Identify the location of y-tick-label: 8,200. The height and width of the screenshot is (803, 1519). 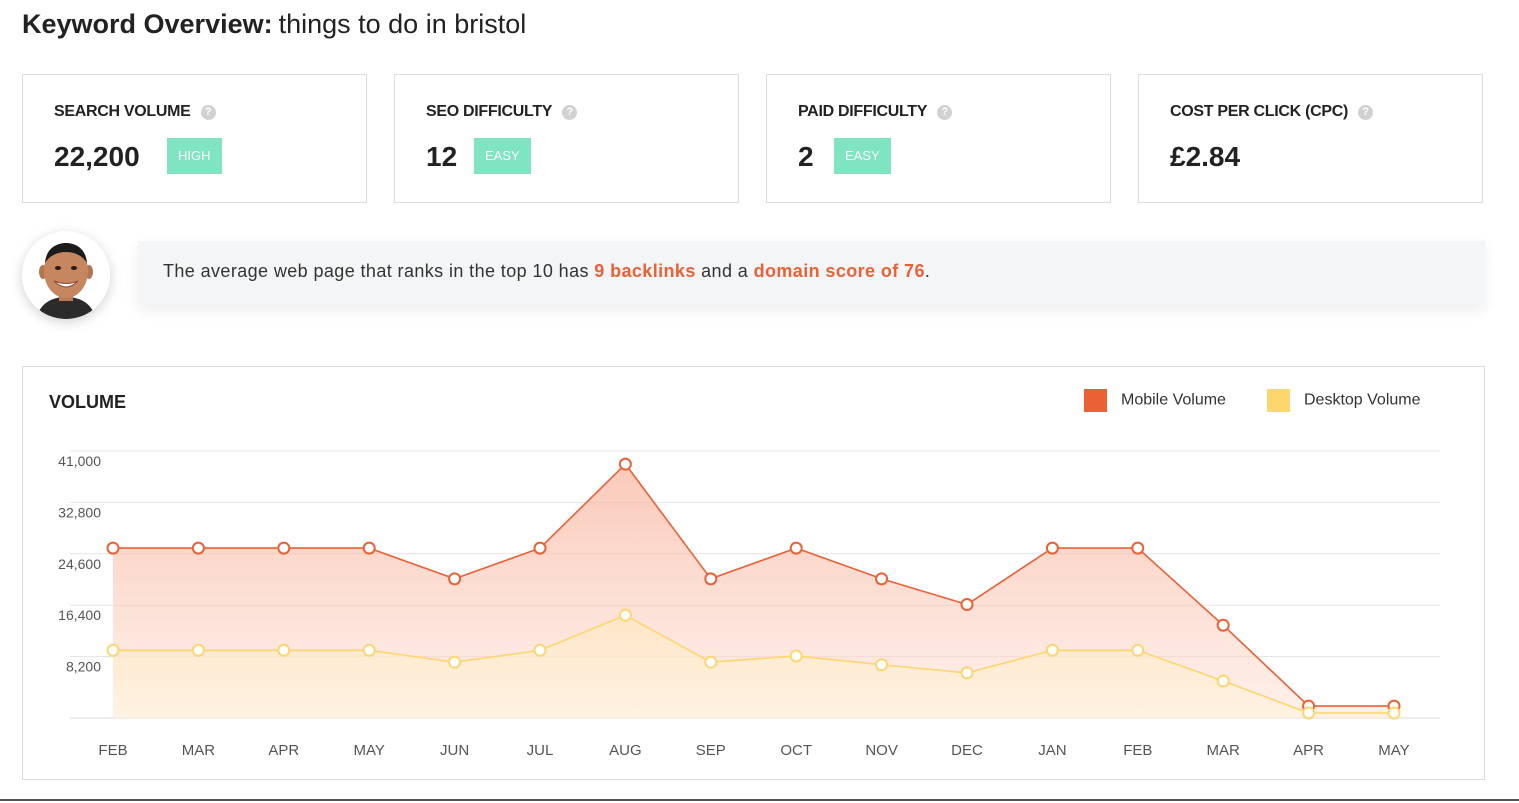
(83, 667).